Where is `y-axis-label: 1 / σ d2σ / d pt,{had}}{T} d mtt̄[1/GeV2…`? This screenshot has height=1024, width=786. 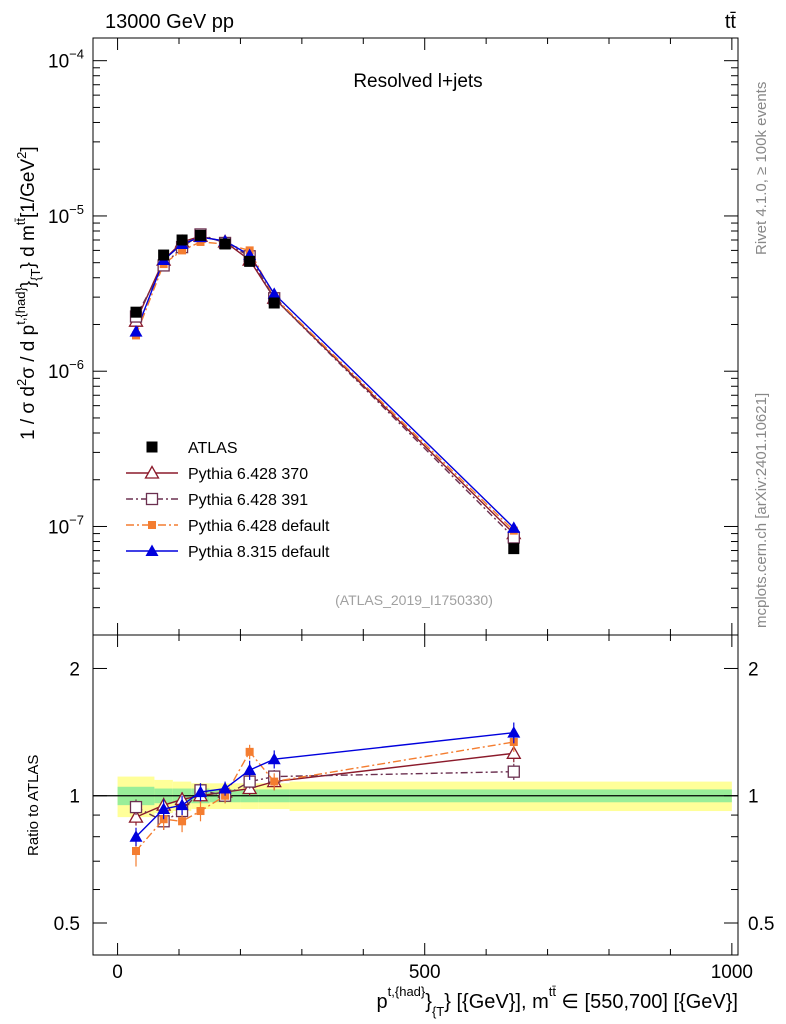 y-axis-label: 1 / σ d2σ / d pt,{had}}{T} d mtt̄[1/GeV2… is located at coordinates (28, 293).